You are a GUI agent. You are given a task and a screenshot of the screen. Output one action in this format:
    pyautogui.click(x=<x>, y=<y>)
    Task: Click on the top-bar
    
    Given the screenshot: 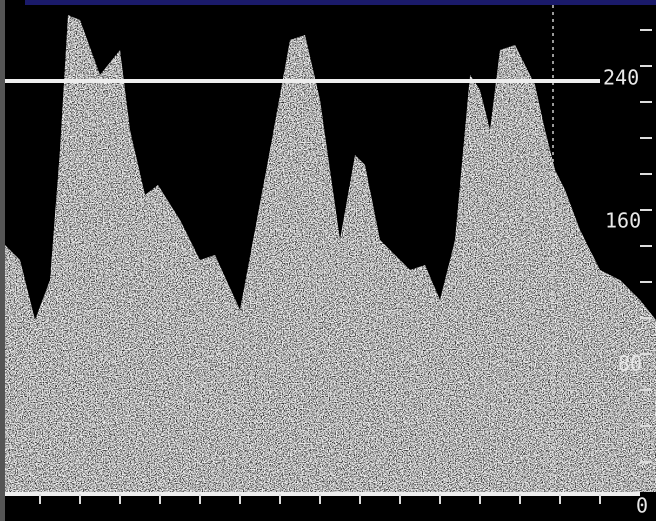 What is the action you would take?
    pyautogui.click(x=340, y=2)
    